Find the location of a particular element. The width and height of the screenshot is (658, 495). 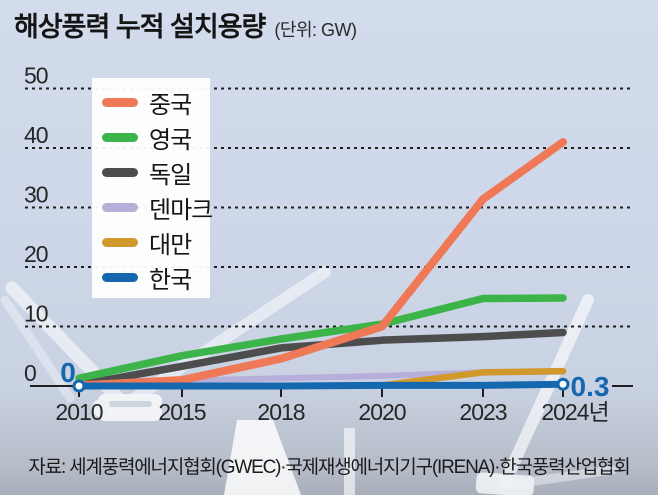

legend-label-china: 중국 is located at coordinates (170, 105).